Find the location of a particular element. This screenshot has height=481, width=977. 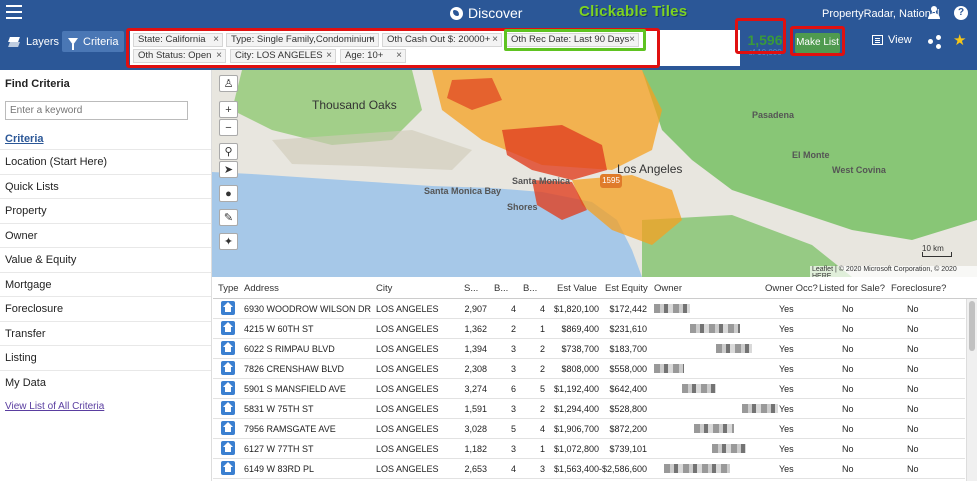

chip-age: Age: 10+ × is located at coordinates (373, 56).